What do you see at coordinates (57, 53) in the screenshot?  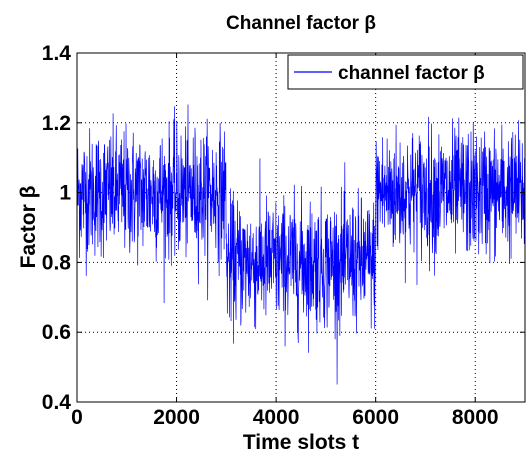 I see `y-tick-label: 1.4` at bounding box center [57, 53].